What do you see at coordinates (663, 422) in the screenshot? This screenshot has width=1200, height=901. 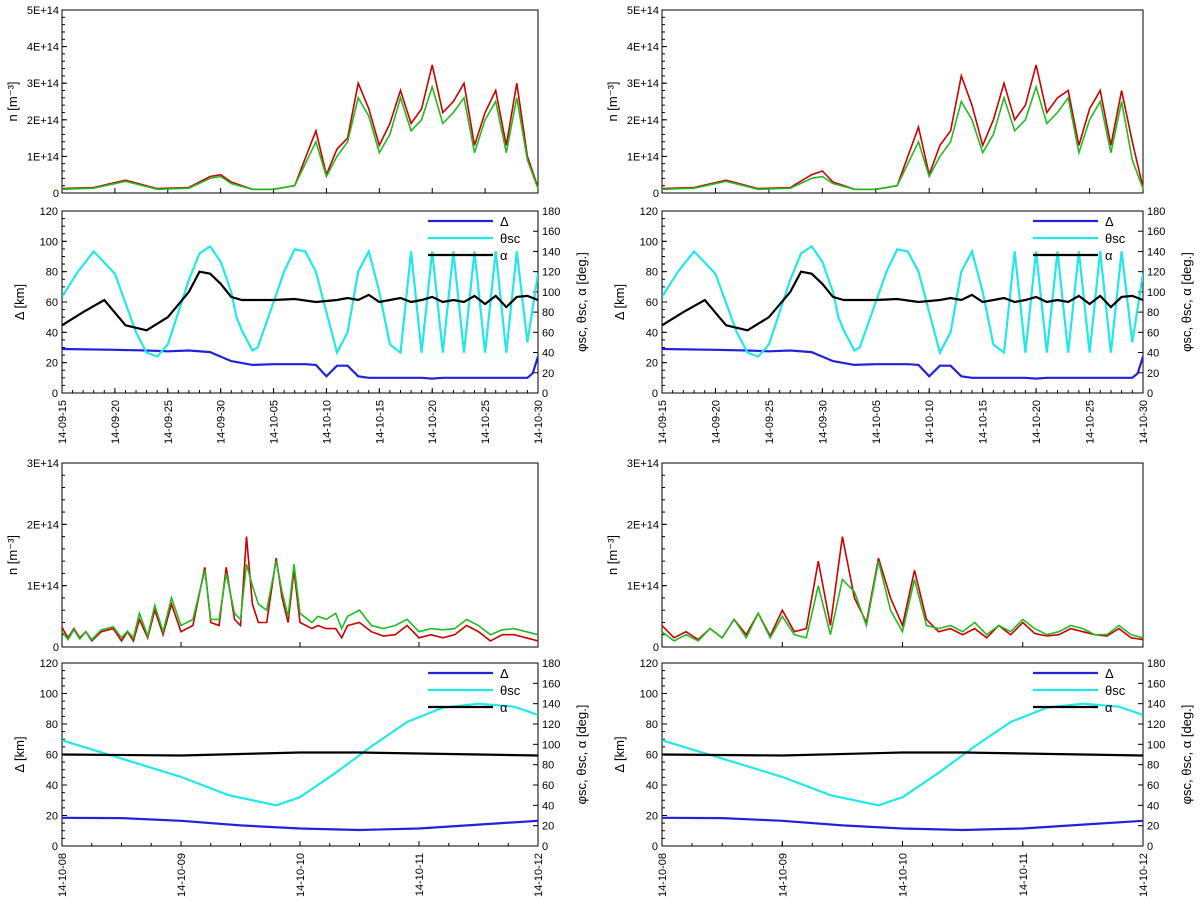 I see `x-tick-label: 14-09-15` at bounding box center [663, 422].